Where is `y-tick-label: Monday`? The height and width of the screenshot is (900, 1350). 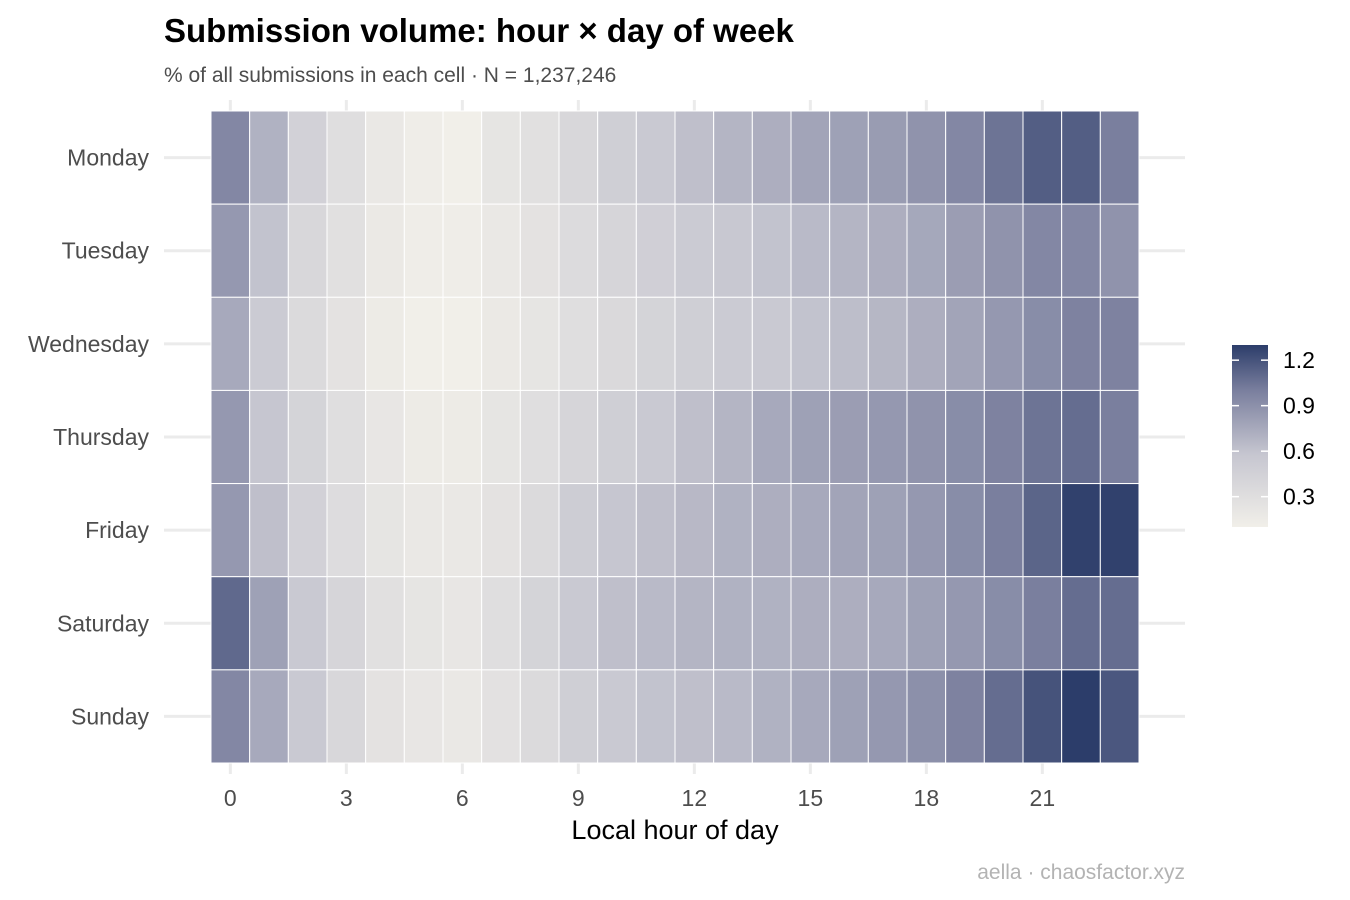
y-tick-label: Monday is located at coordinates (108, 158).